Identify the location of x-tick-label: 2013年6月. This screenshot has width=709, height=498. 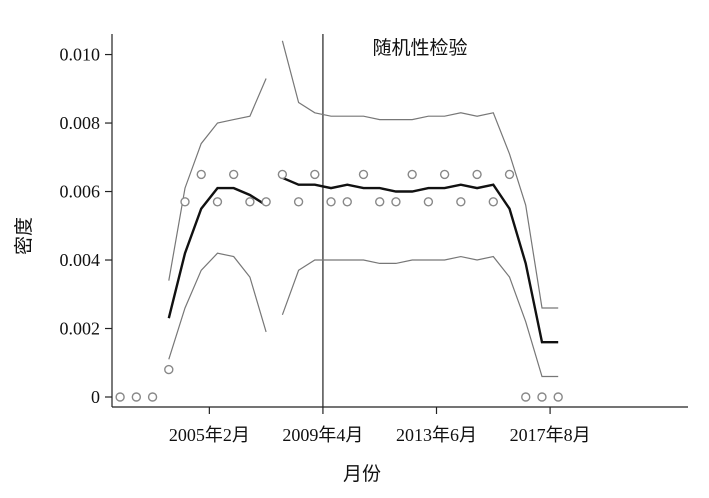
(436, 435).